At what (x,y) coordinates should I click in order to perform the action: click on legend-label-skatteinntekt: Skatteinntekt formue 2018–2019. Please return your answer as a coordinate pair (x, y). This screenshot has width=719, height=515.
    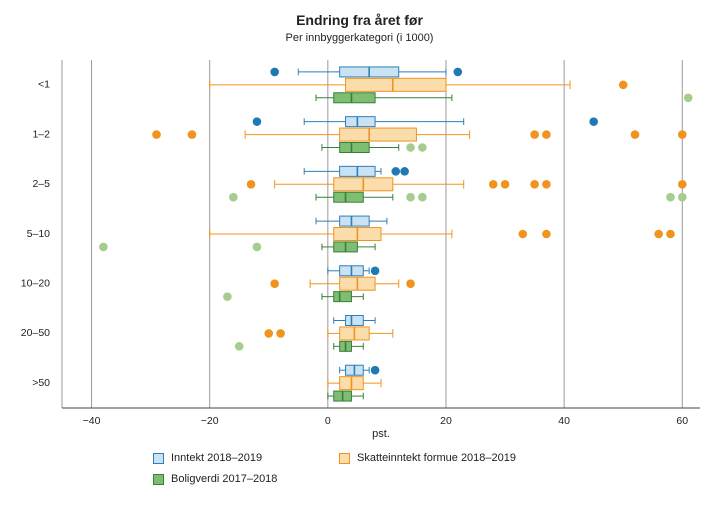
    Looking at the image, I should click on (437, 458).